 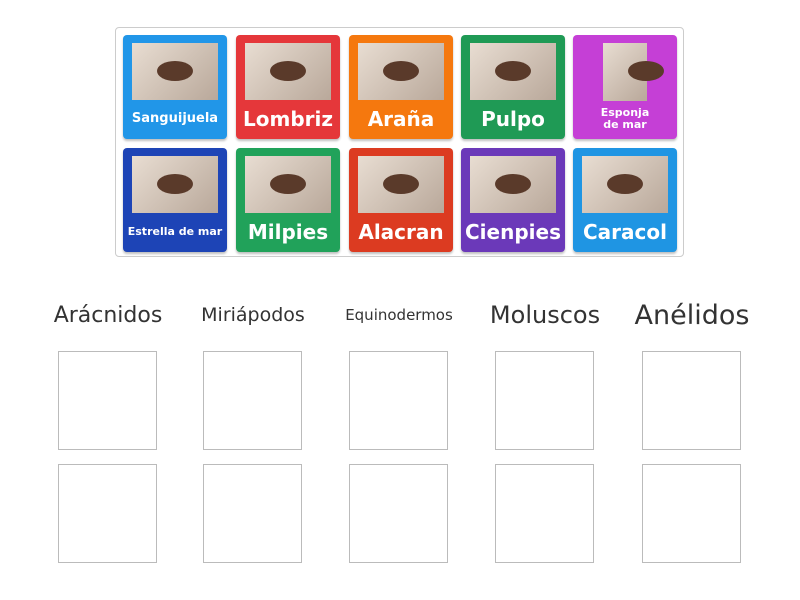 I want to click on draggable-tile: Araña, so click(x=401, y=87).